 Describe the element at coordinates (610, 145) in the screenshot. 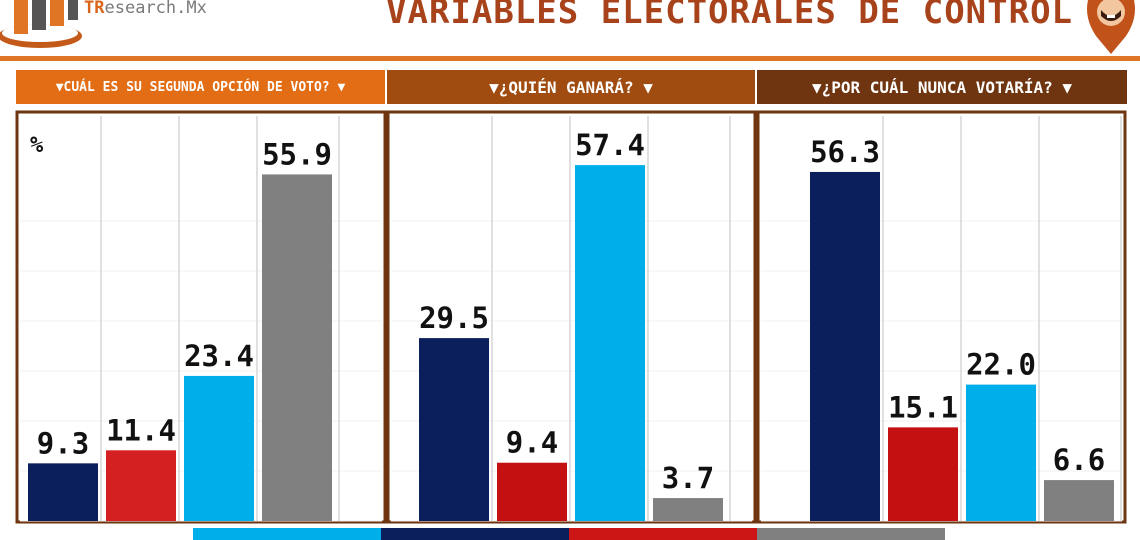

I see `bar-value-label: 57.4` at that location.